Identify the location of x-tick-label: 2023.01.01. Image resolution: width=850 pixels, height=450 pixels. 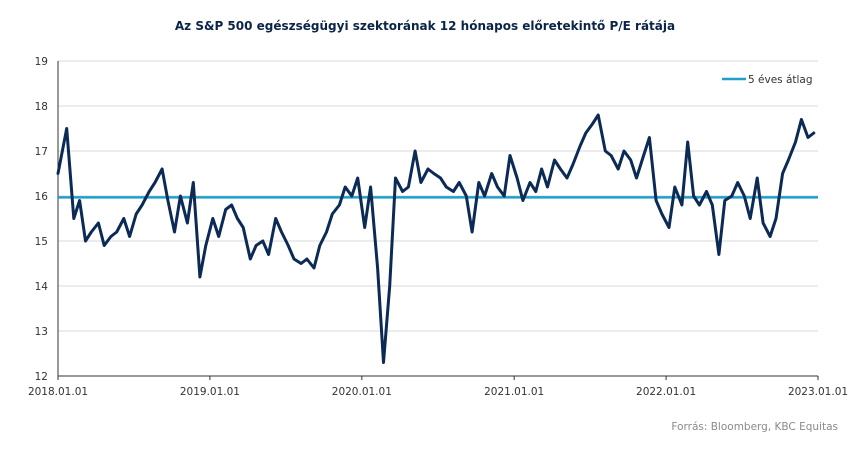
(818, 392).